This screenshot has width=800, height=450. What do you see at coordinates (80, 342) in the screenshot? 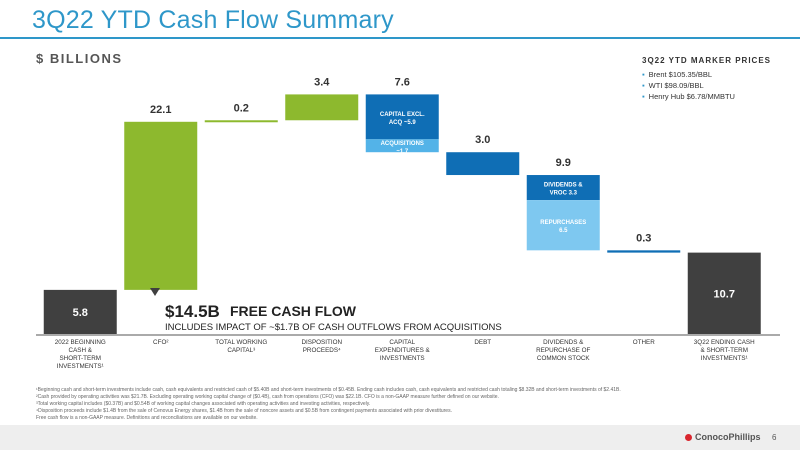
I see `category-label-line: 2022 BEGINNING` at bounding box center [80, 342].